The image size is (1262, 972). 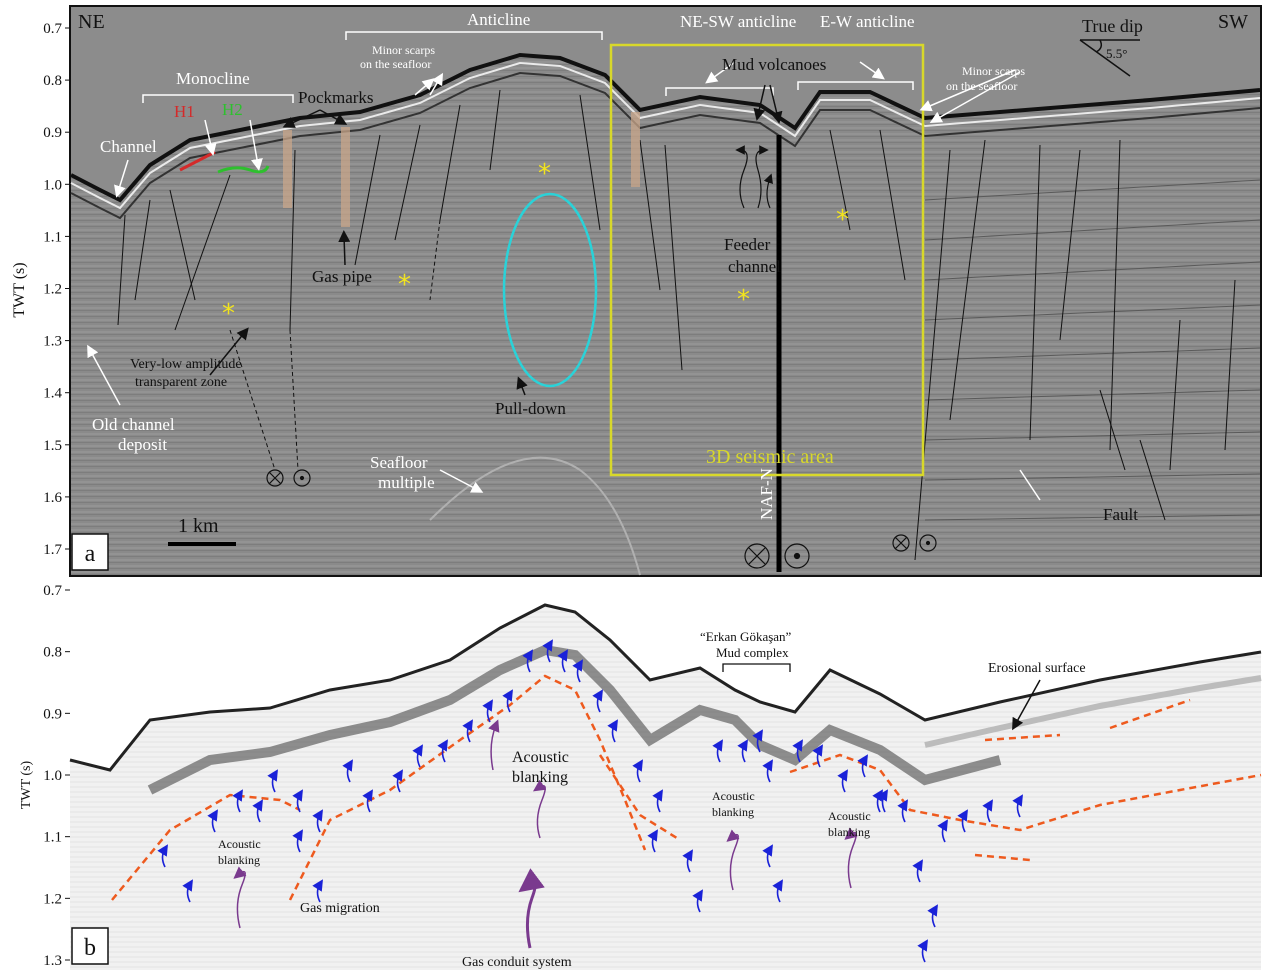 What do you see at coordinates (52, 29) in the screenshot?
I see `tick-label: 0.7` at bounding box center [52, 29].